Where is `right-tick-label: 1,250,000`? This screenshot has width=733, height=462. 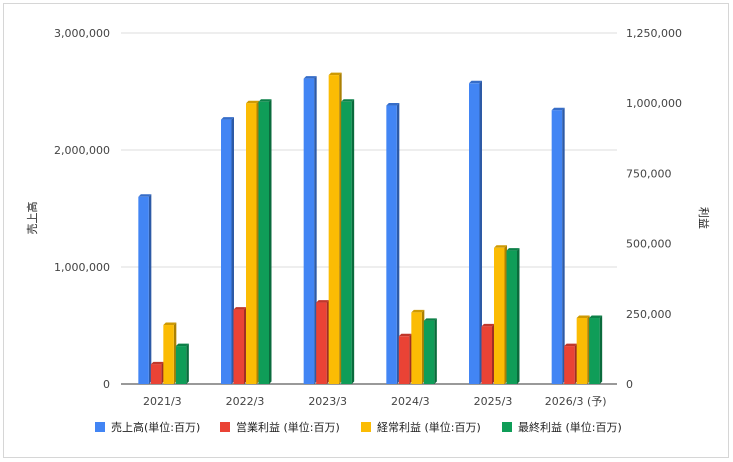 right-tick-label: 1,250,000 is located at coordinates (654, 33).